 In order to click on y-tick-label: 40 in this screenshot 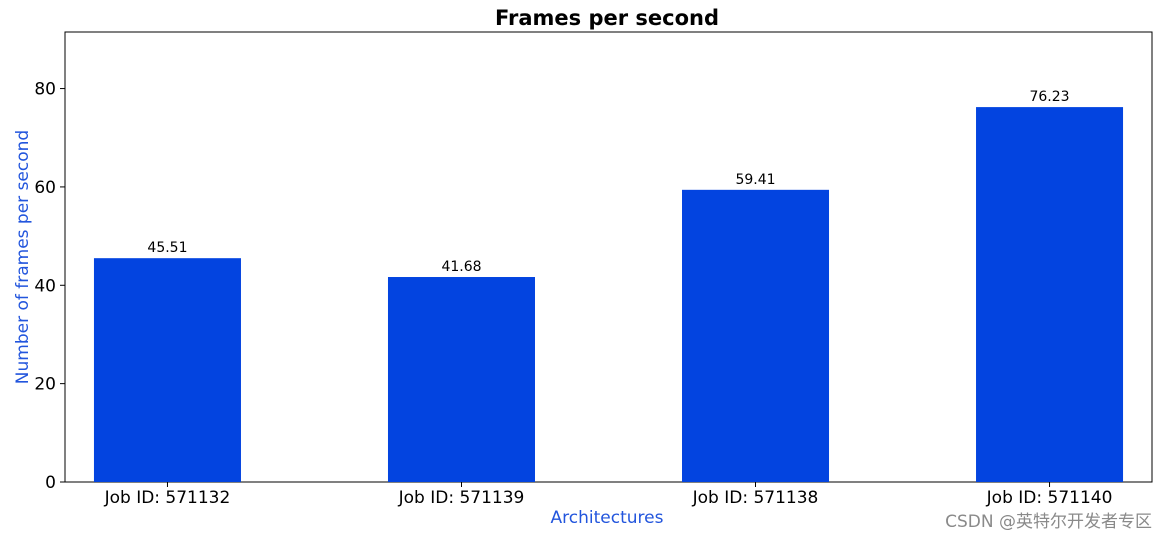, I will do `click(45, 286)`.